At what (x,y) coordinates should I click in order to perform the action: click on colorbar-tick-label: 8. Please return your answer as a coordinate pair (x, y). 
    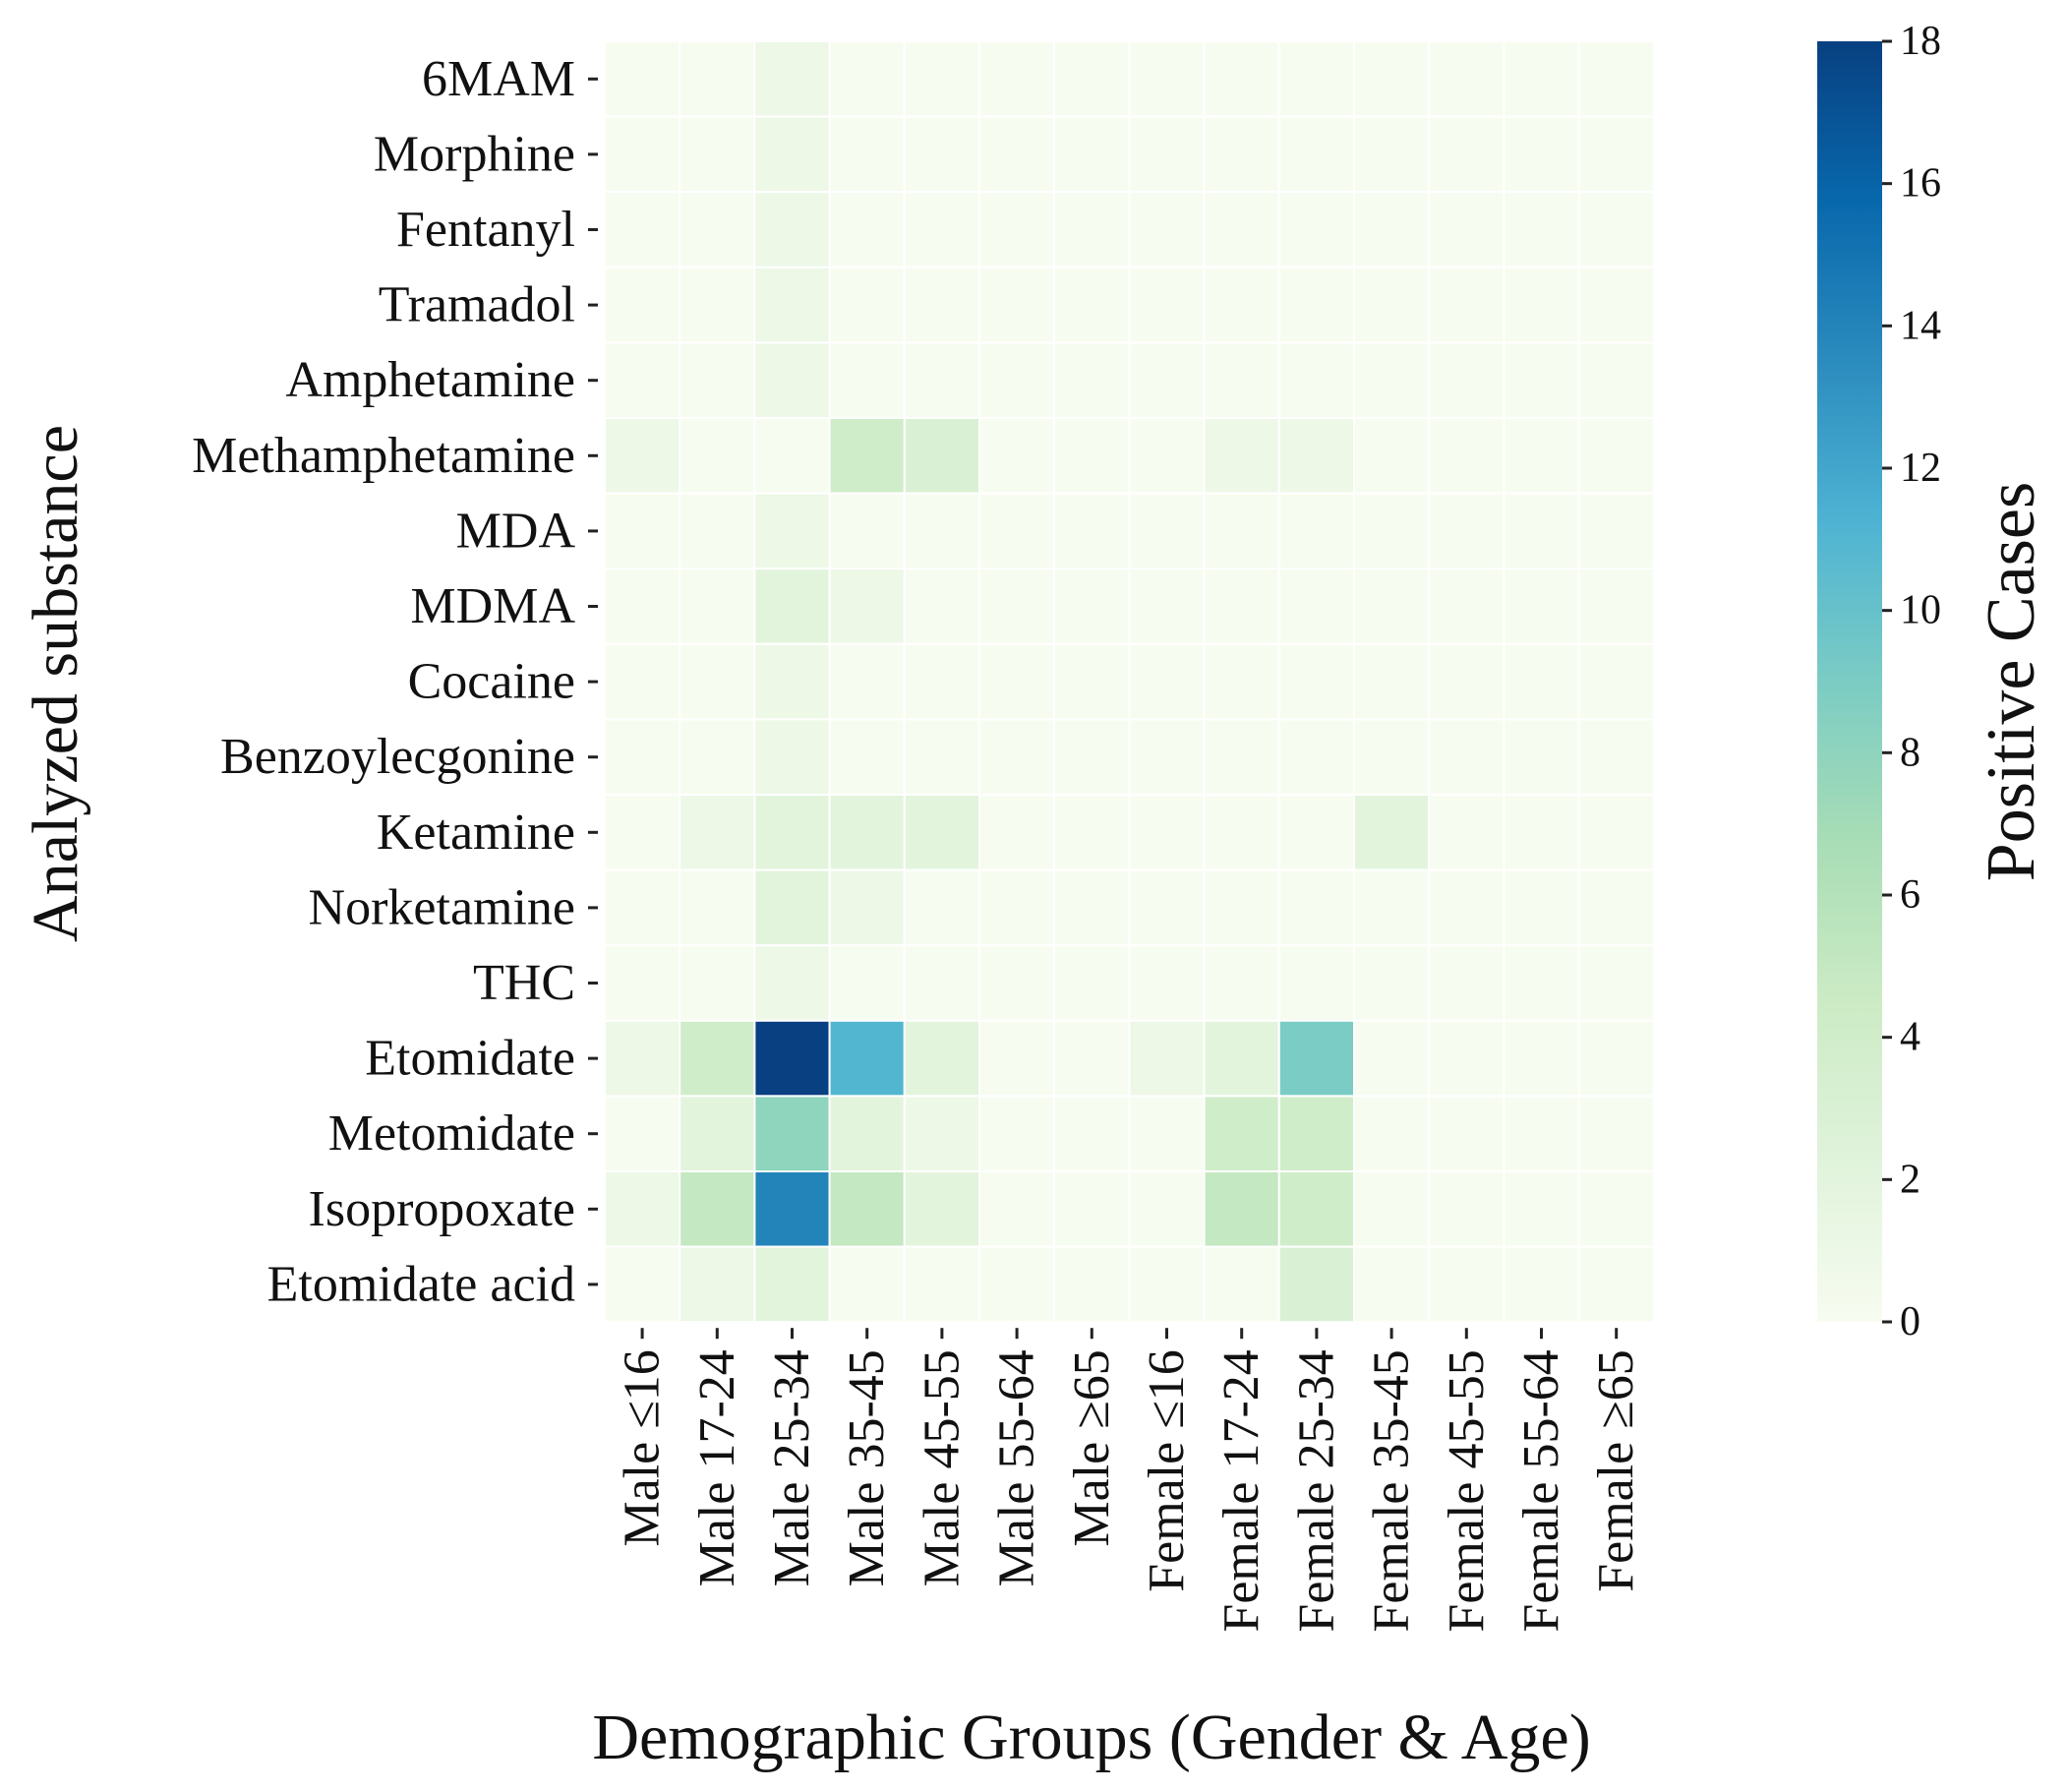
    Looking at the image, I should click on (1910, 752).